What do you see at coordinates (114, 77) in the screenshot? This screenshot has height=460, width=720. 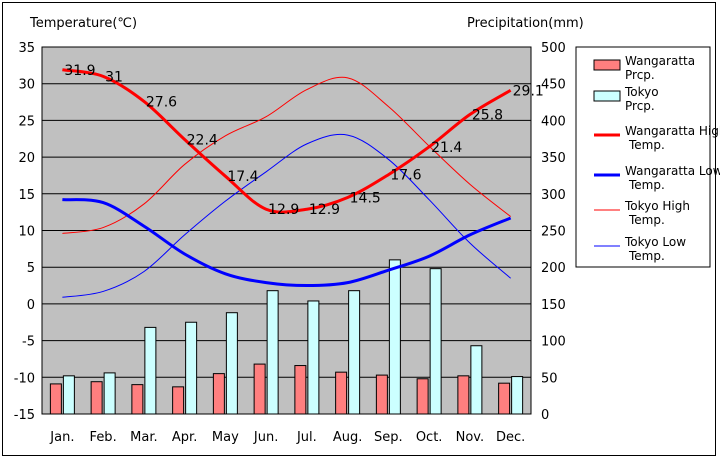 I see `high-temp-data-label: 31` at bounding box center [114, 77].